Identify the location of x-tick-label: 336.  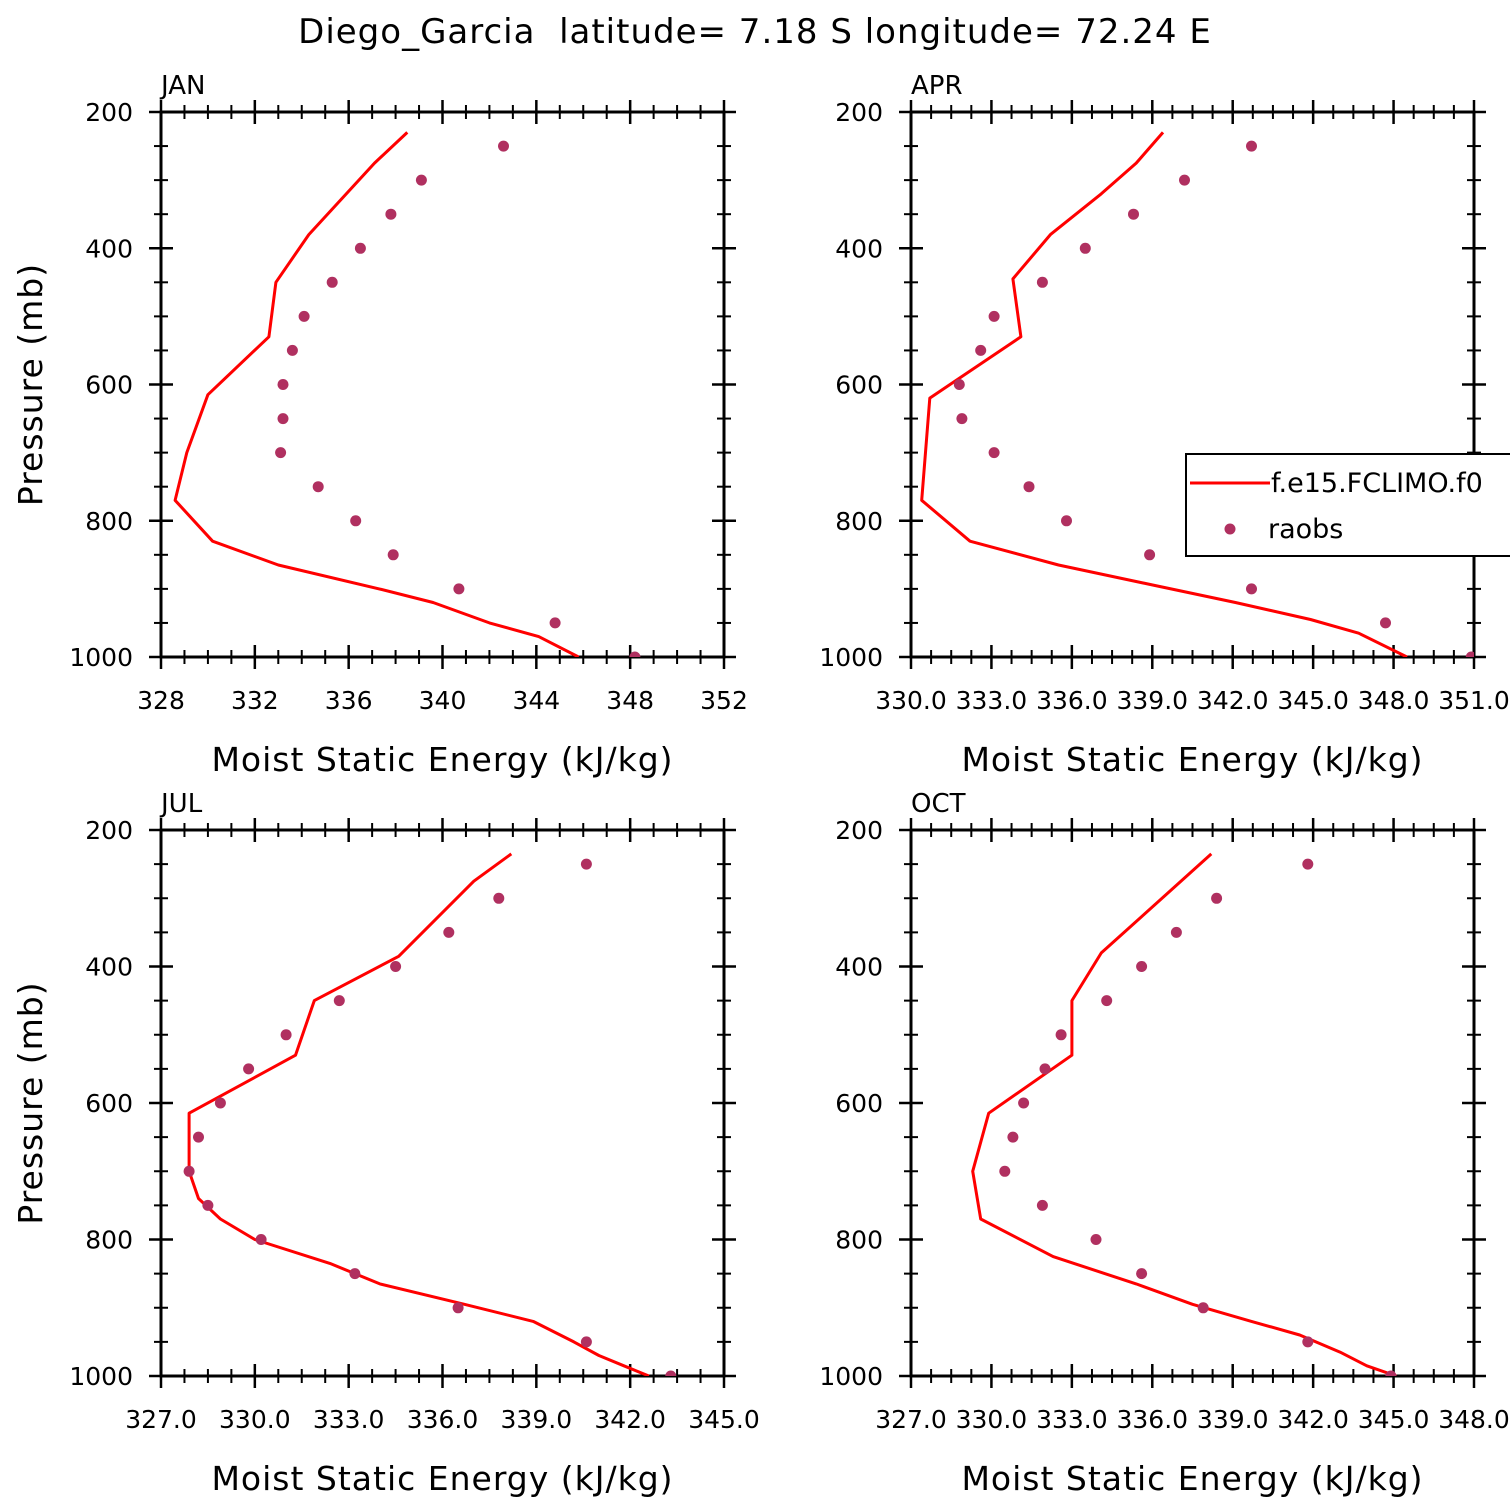
(349, 700).